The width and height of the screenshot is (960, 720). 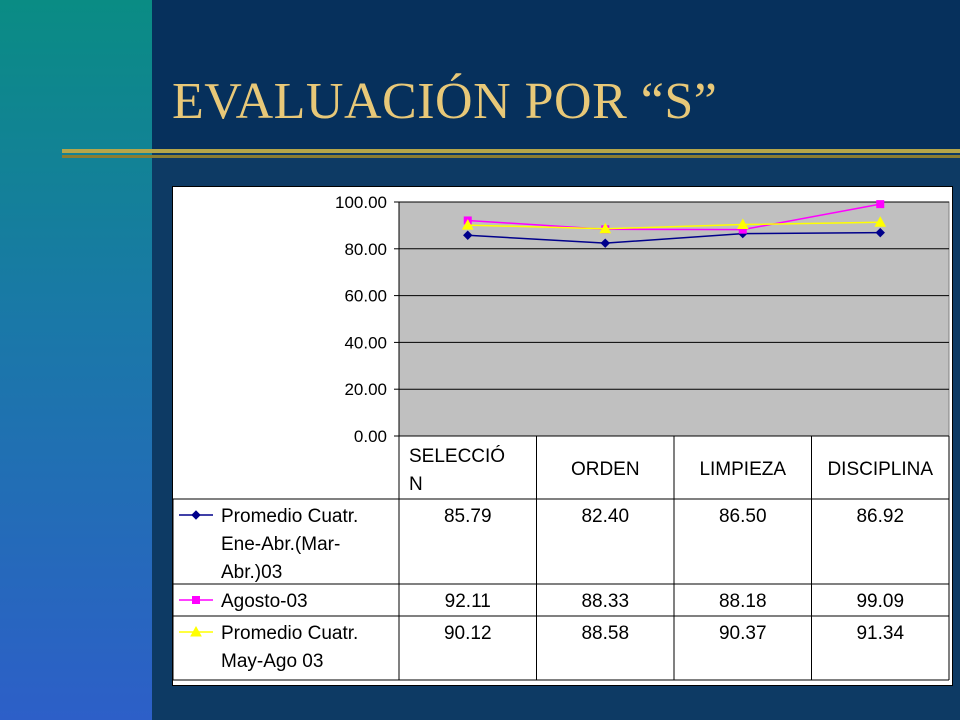 What do you see at coordinates (264, 601) in the screenshot?
I see `series-name: Agosto-03` at bounding box center [264, 601].